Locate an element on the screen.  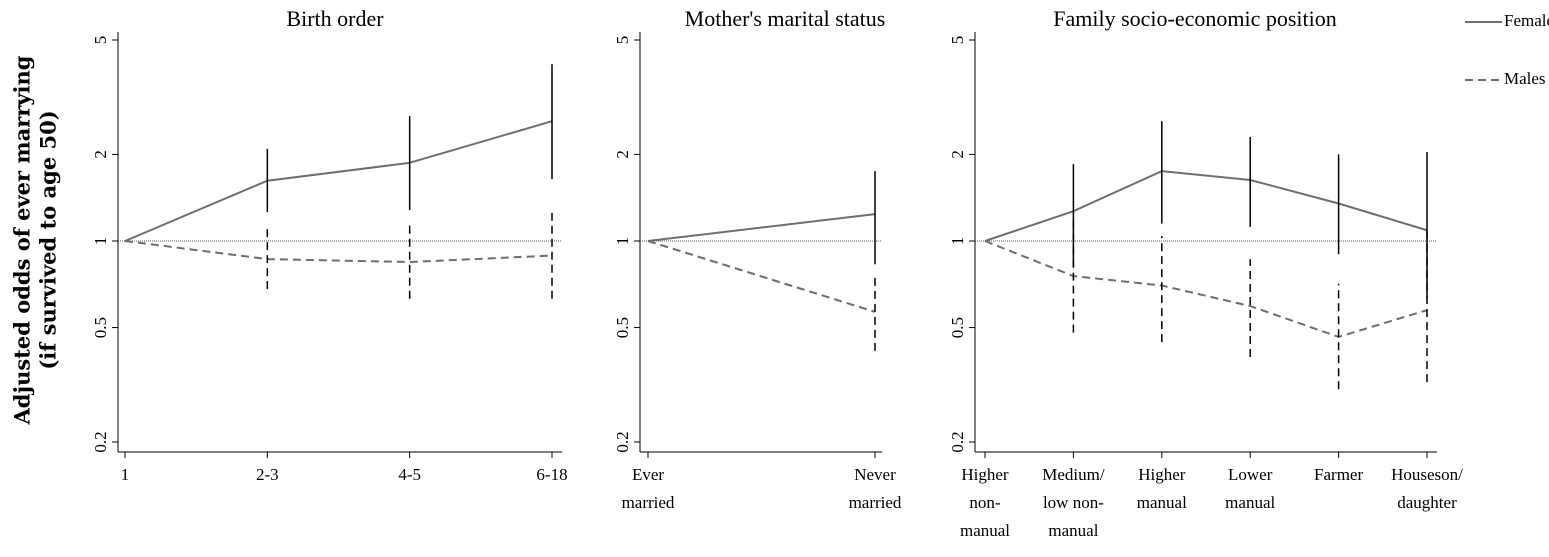
x-tick-label: 4-5 is located at coordinates (409, 474).